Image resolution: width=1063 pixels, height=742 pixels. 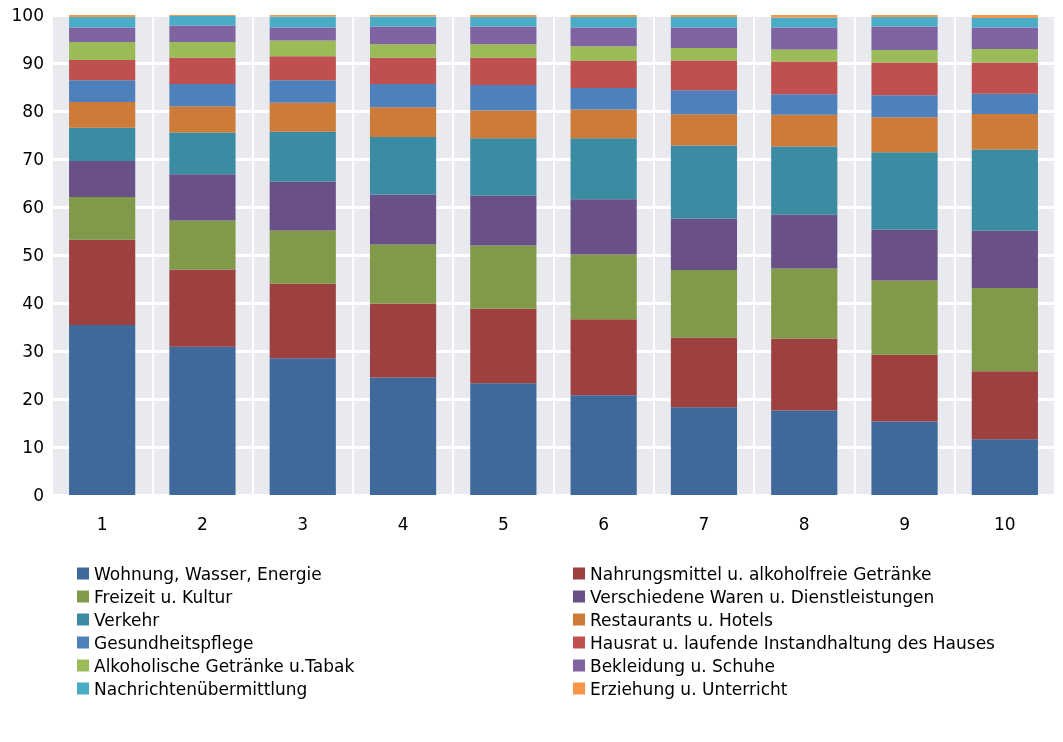 I want to click on y-tick-label: 40, so click(x=33, y=303).